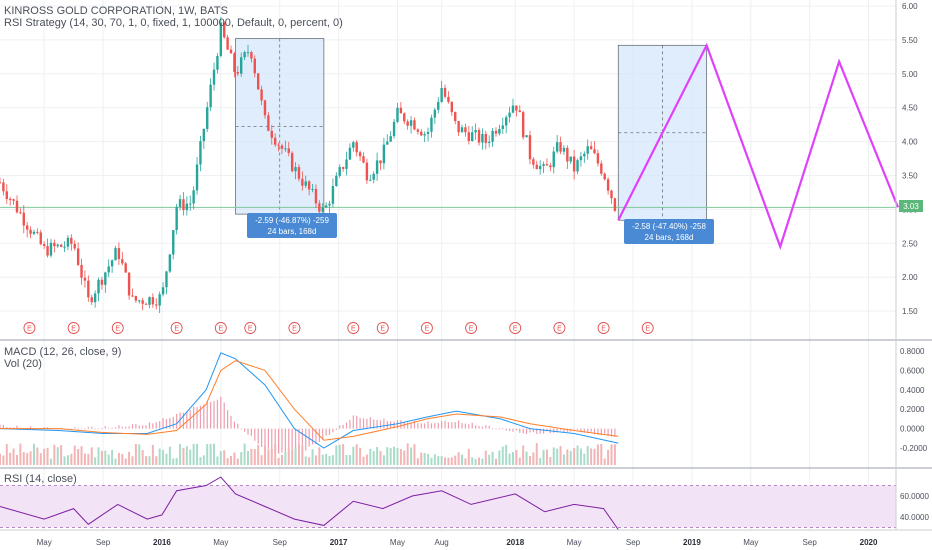 The width and height of the screenshot is (932, 550). Describe the element at coordinates (910, 6) in the screenshot. I see `price-tick: 6.00` at that location.